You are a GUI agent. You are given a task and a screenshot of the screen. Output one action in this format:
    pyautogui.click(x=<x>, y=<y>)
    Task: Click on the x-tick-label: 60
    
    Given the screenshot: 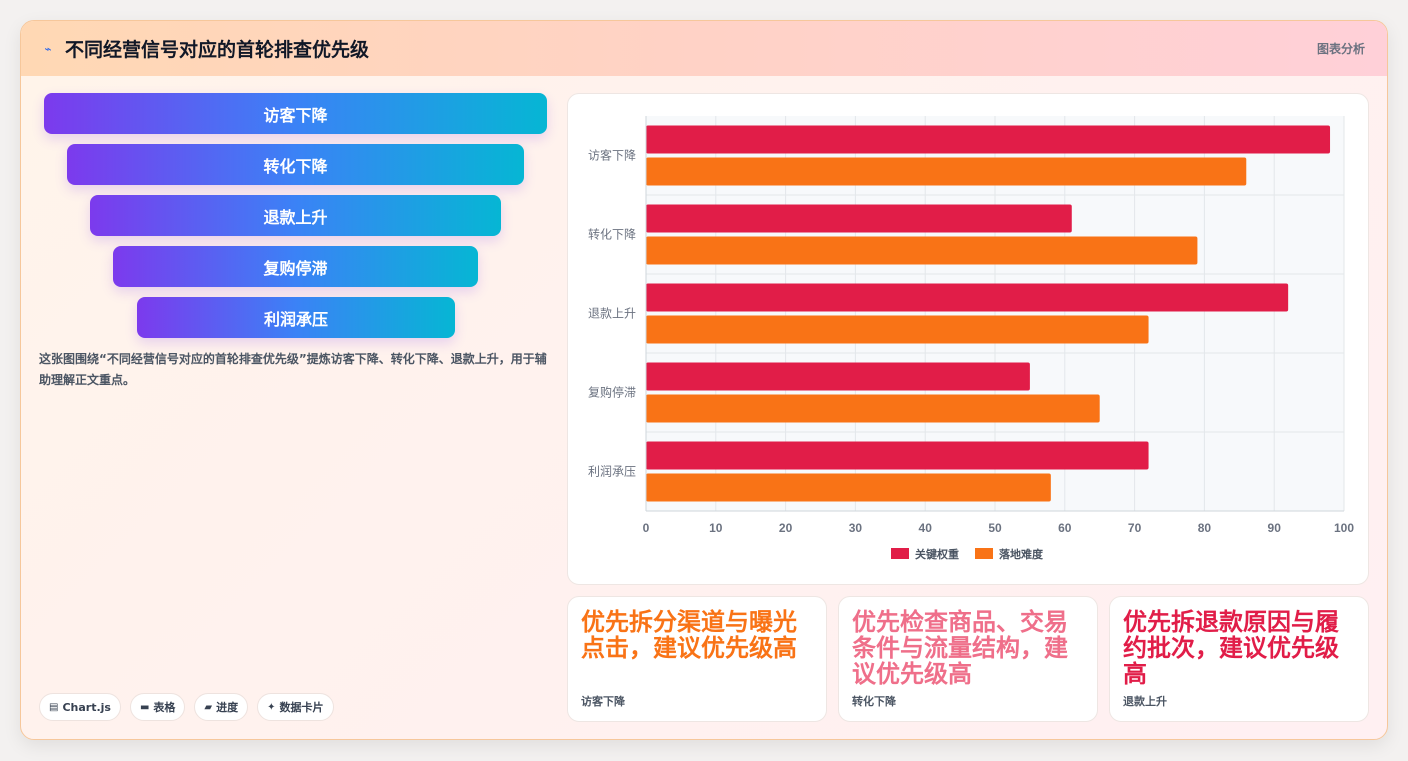 What is the action you would take?
    pyautogui.click(x=1065, y=528)
    